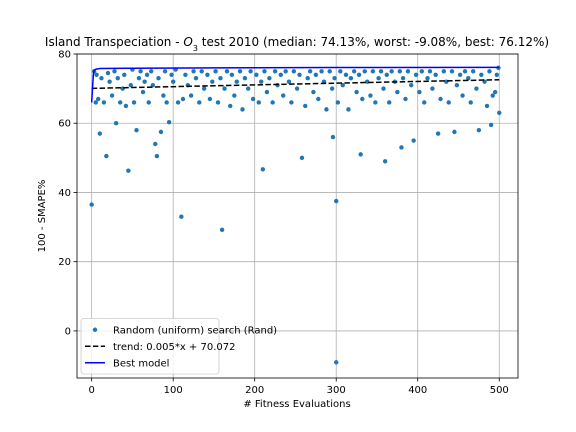 Image resolution: width=576 pixels, height=432 pixels. What do you see at coordinates (173, 390) in the screenshot?
I see `x-tick-label: 100` at bounding box center [173, 390].